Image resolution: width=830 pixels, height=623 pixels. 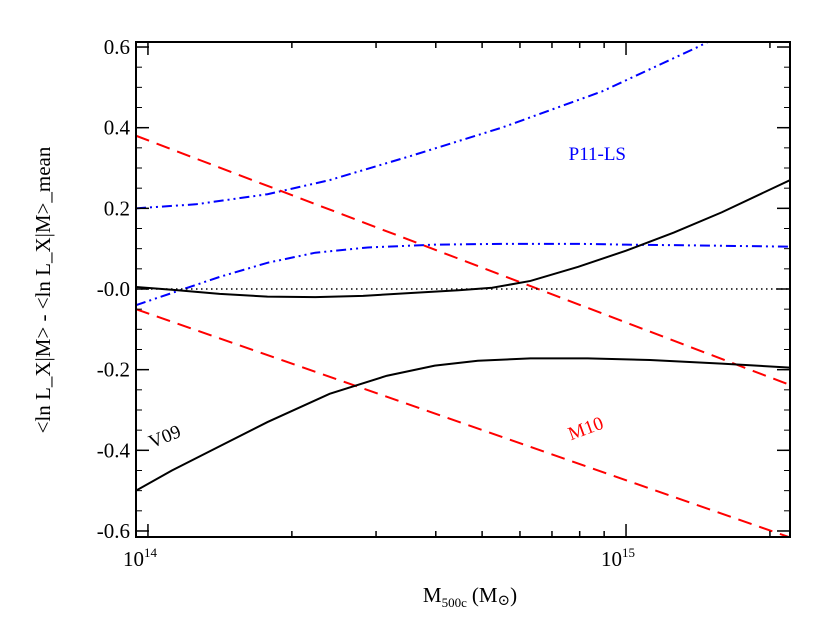 I want to click on annotation-p11-ls: P11-LS, so click(x=597, y=154).